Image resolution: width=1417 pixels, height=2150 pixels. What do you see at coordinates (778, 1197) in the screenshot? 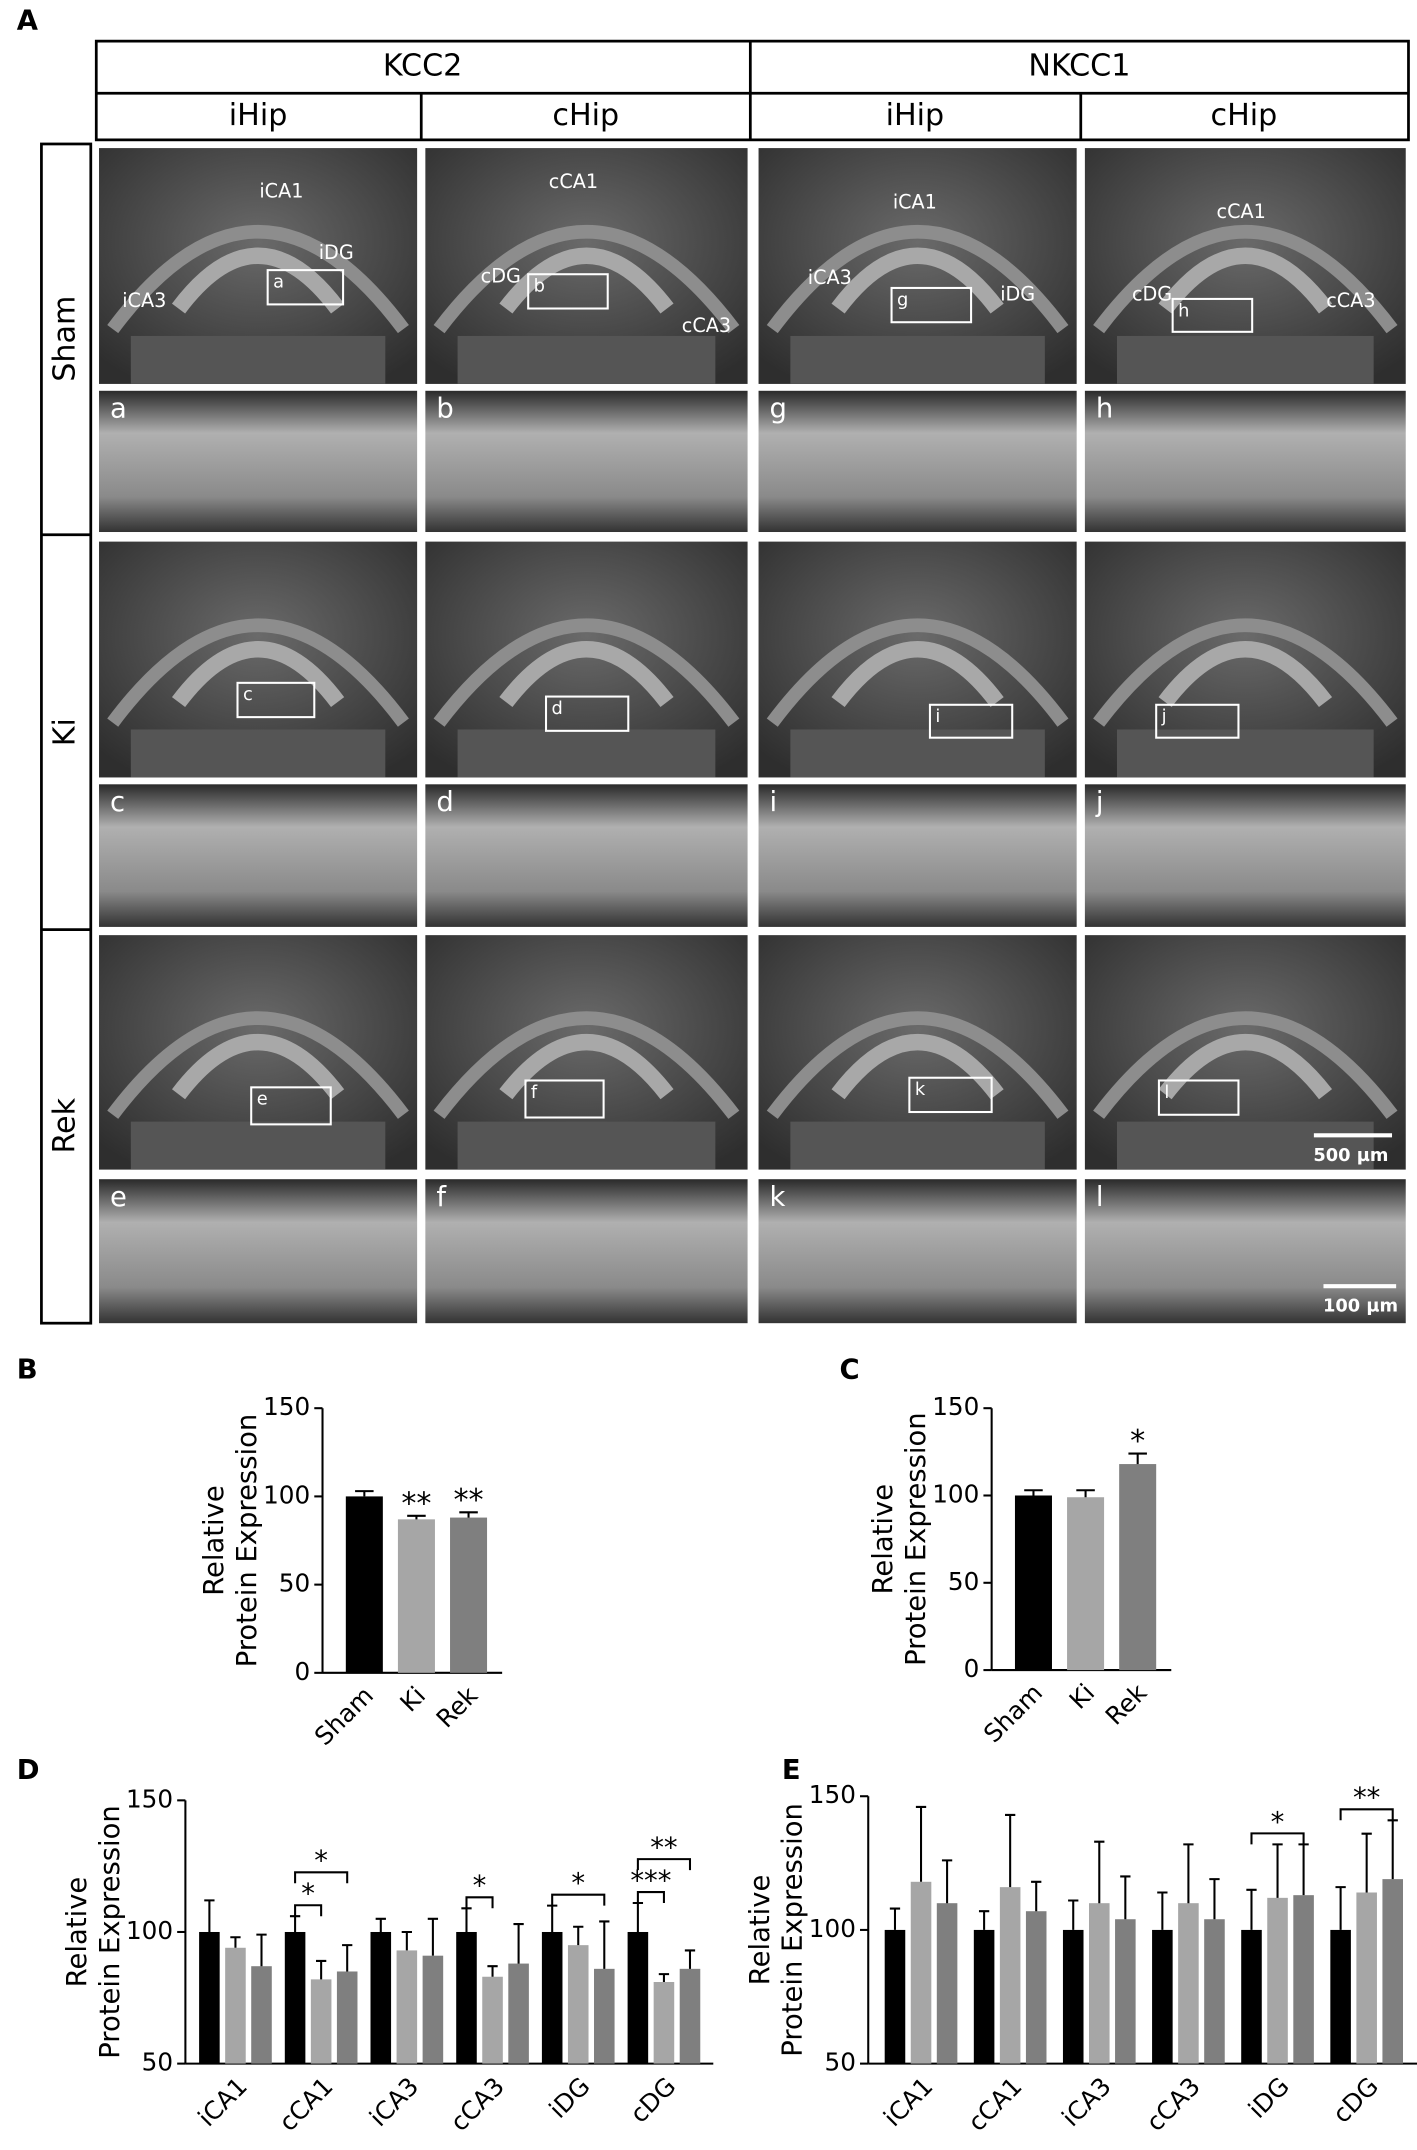
I see `zoom-letter: k` at bounding box center [778, 1197].